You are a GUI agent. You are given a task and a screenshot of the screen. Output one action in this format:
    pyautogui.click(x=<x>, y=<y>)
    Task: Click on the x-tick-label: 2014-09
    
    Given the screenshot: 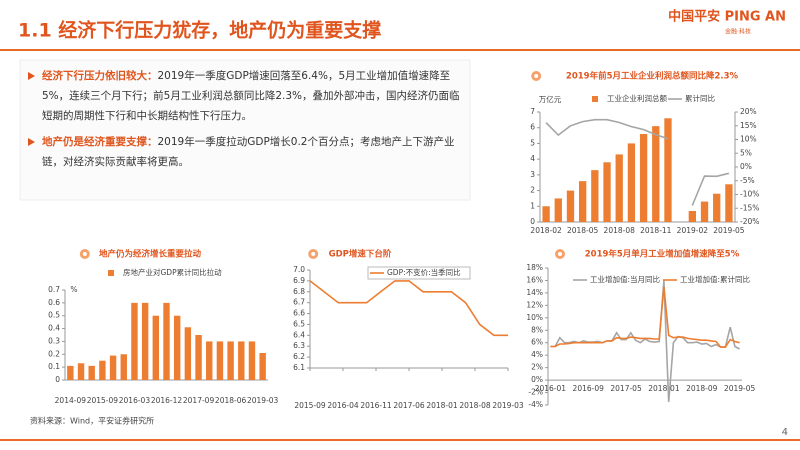 What is the action you would take?
    pyautogui.click(x=71, y=400)
    